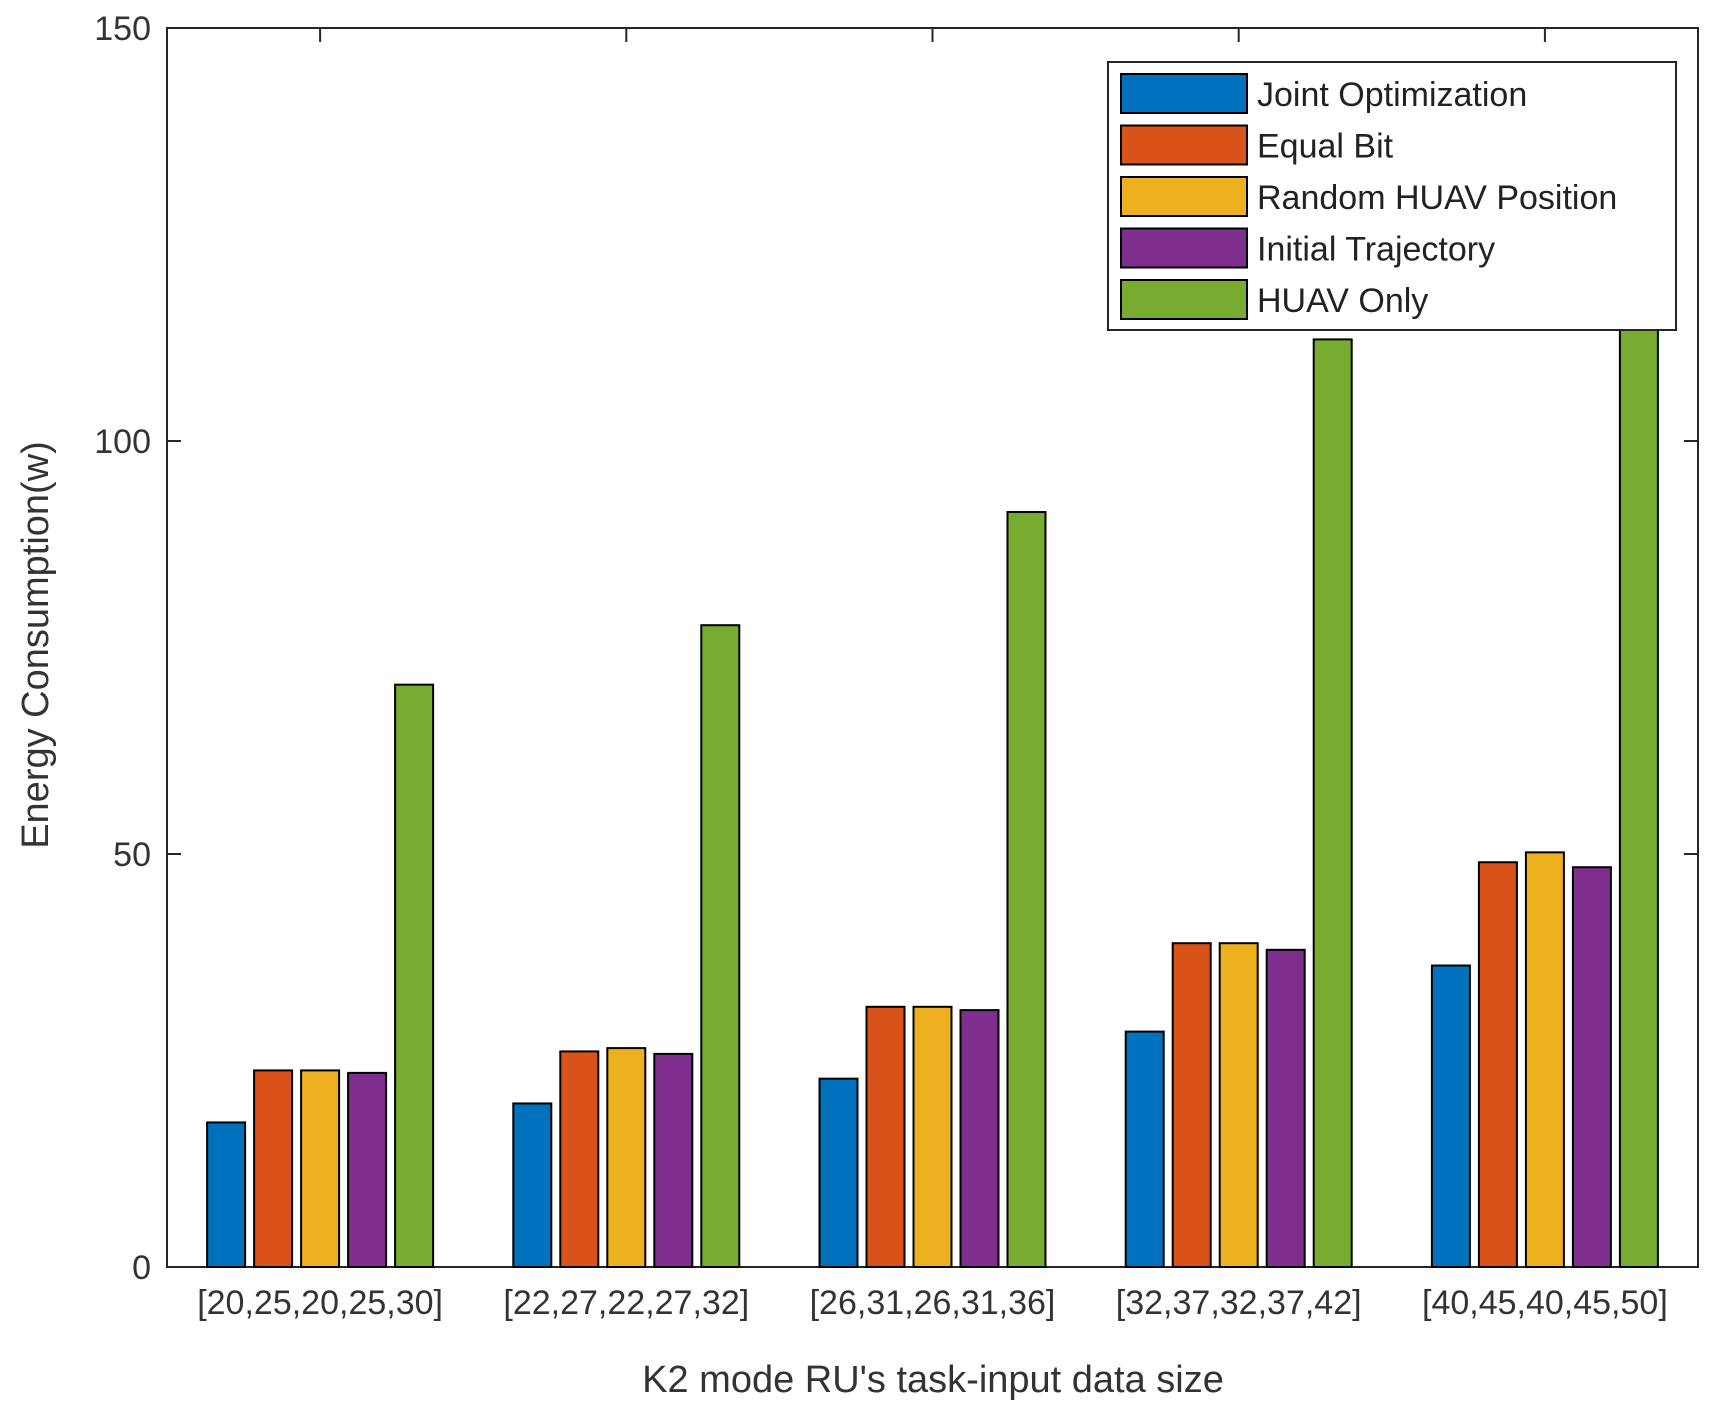  I want to click on y-axis-label: Energy Consumption(w), so click(36, 645).